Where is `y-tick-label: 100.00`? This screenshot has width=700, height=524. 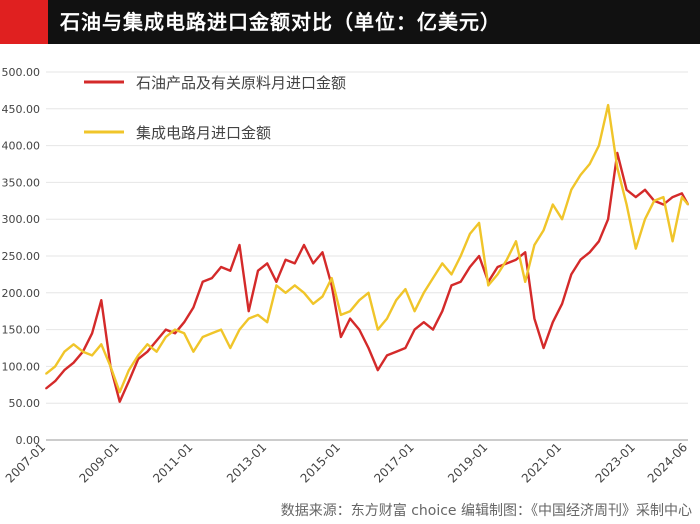 y-tick-label: 100.00 is located at coordinates (21, 366).